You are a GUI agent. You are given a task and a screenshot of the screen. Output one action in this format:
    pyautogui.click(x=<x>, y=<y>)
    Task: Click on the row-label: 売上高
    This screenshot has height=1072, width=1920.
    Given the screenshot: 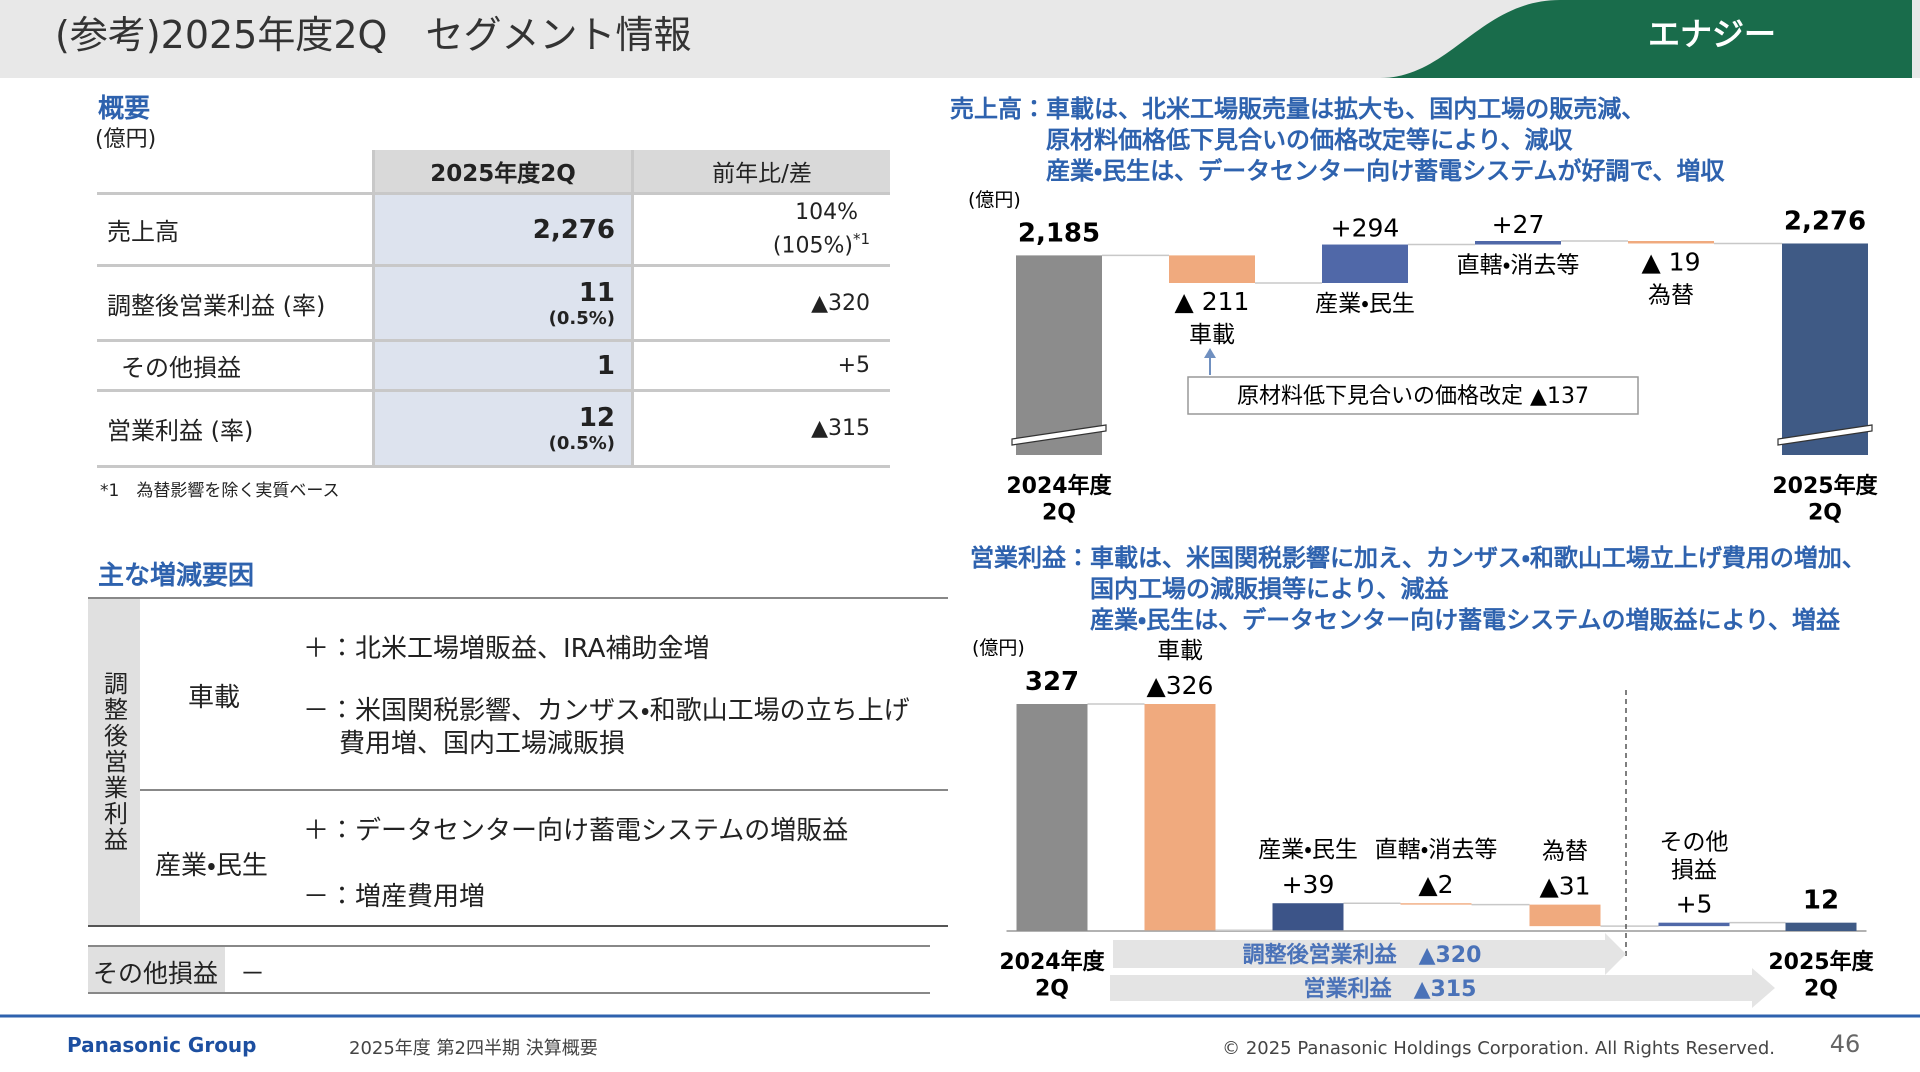 What is the action you would take?
    pyautogui.click(x=235, y=230)
    